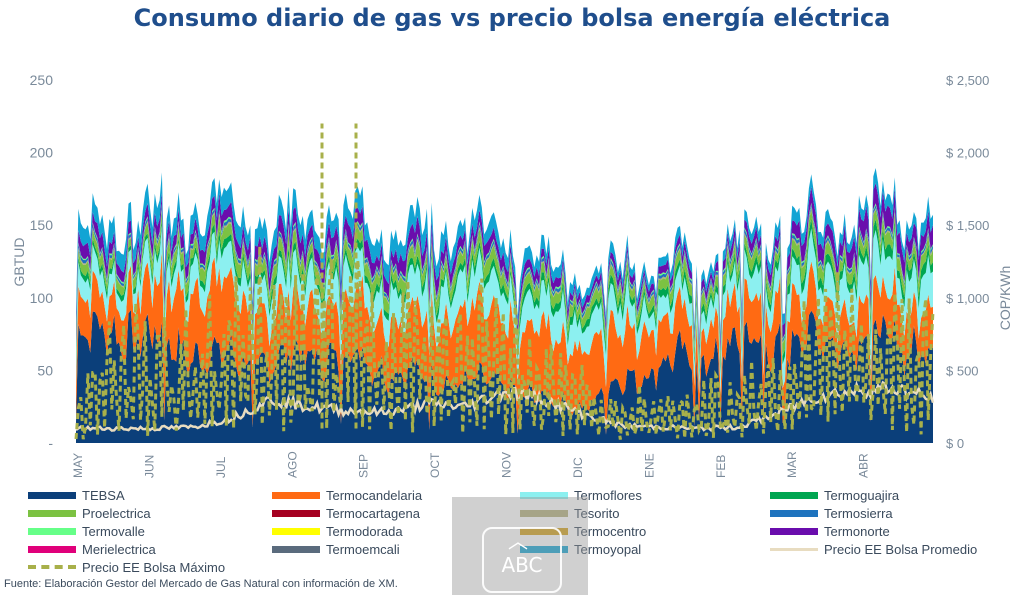 This screenshot has width=1024, height=595. I want to click on legend-label: Termocartagena, so click(373, 513).